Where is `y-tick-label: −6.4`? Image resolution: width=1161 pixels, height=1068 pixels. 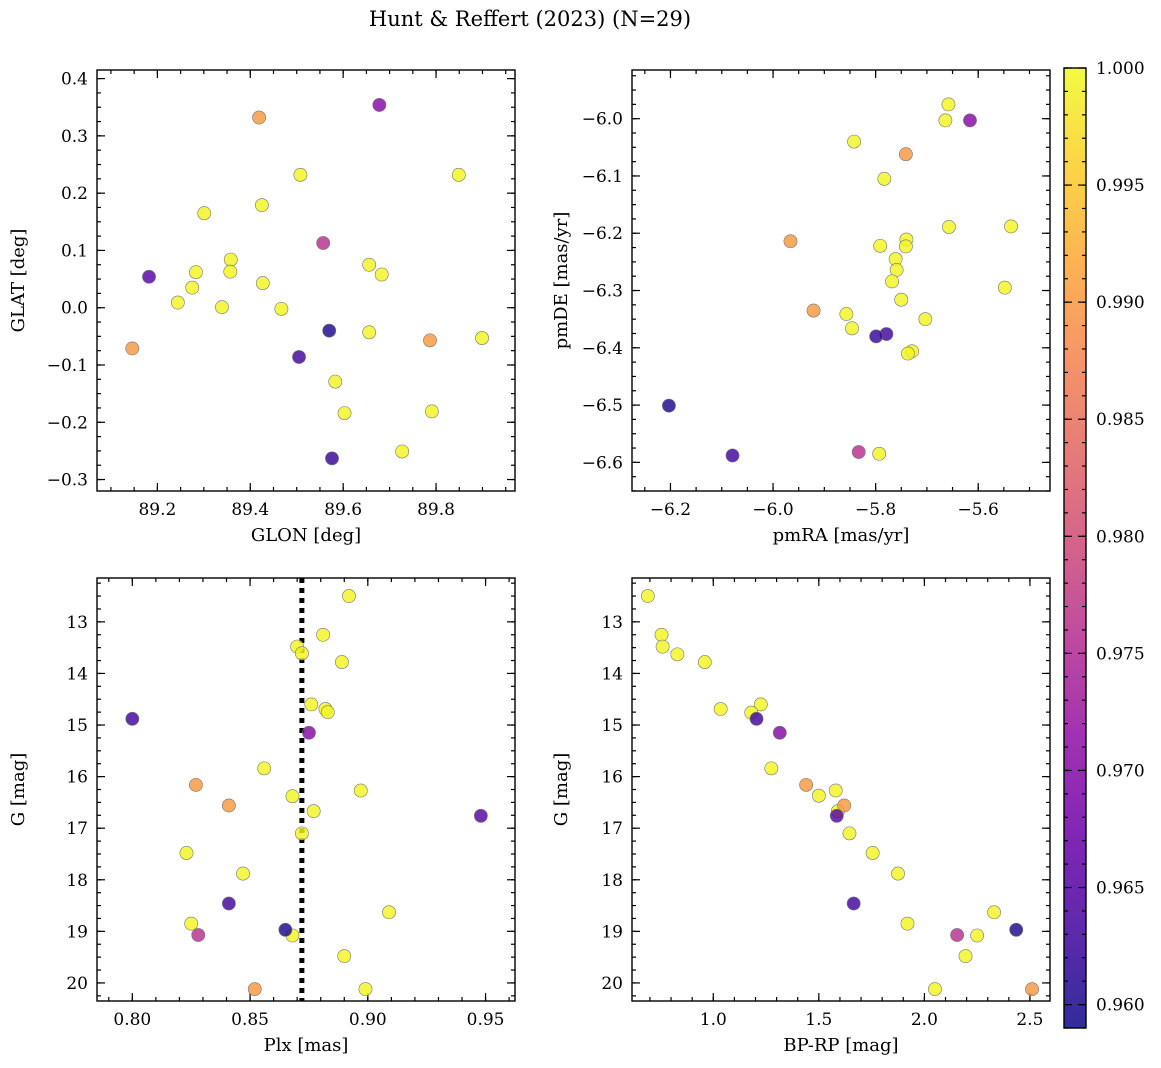 y-tick-label: −6.4 is located at coordinates (602, 349).